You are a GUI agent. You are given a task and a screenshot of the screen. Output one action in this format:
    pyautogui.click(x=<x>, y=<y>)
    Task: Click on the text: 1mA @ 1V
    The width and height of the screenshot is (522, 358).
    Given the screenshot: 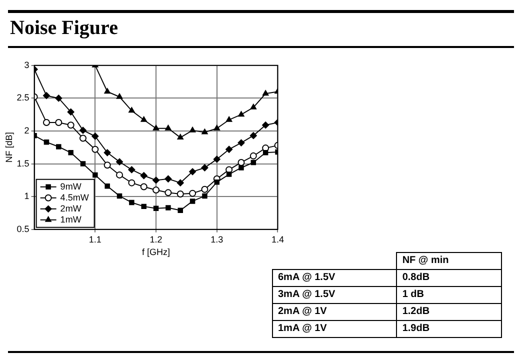 What is the action you would take?
    pyautogui.click(x=334, y=329)
    